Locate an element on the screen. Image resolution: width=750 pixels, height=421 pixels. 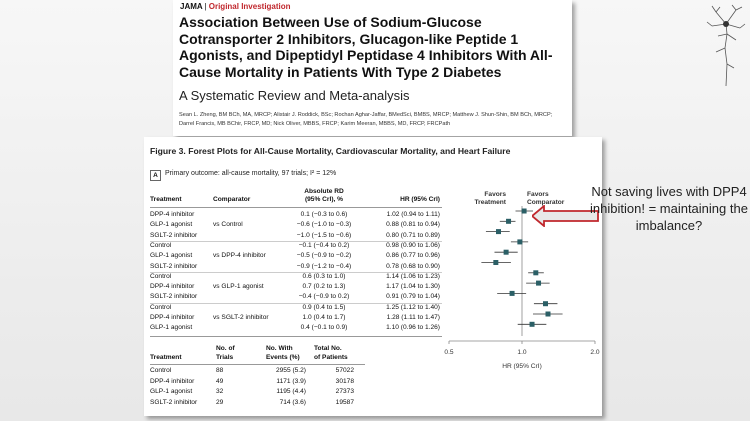
favors-comparator-label: Favors Comparator is located at coordinates (545, 199).